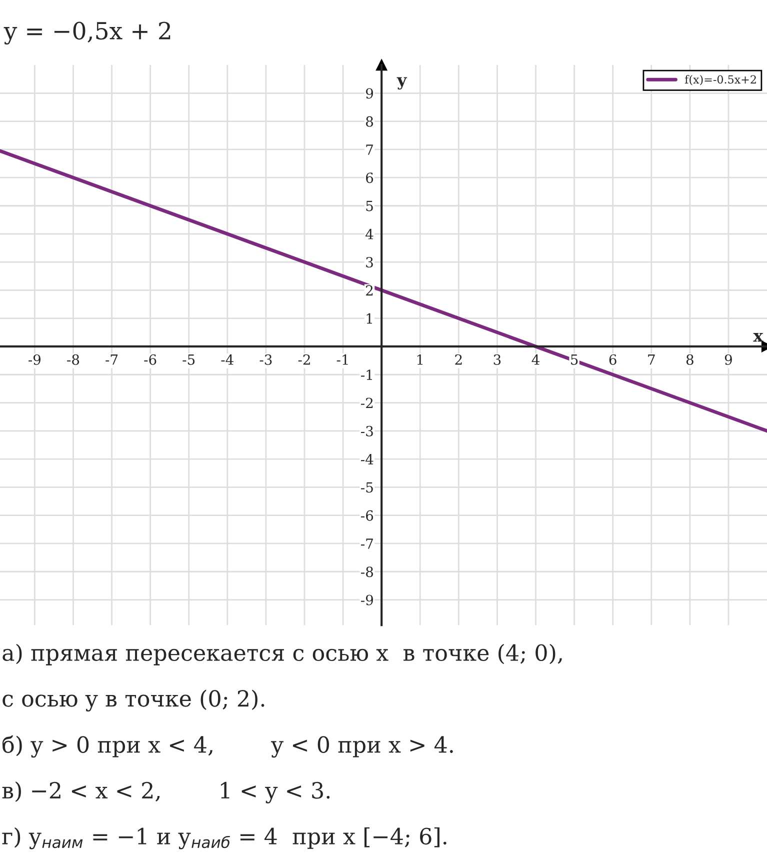 The height and width of the screenshot is (867, 767). What do you see at coordinates (34, 359) in the screenshot?
I see `x-tick-label: -9` at bounding box center [34, 359].